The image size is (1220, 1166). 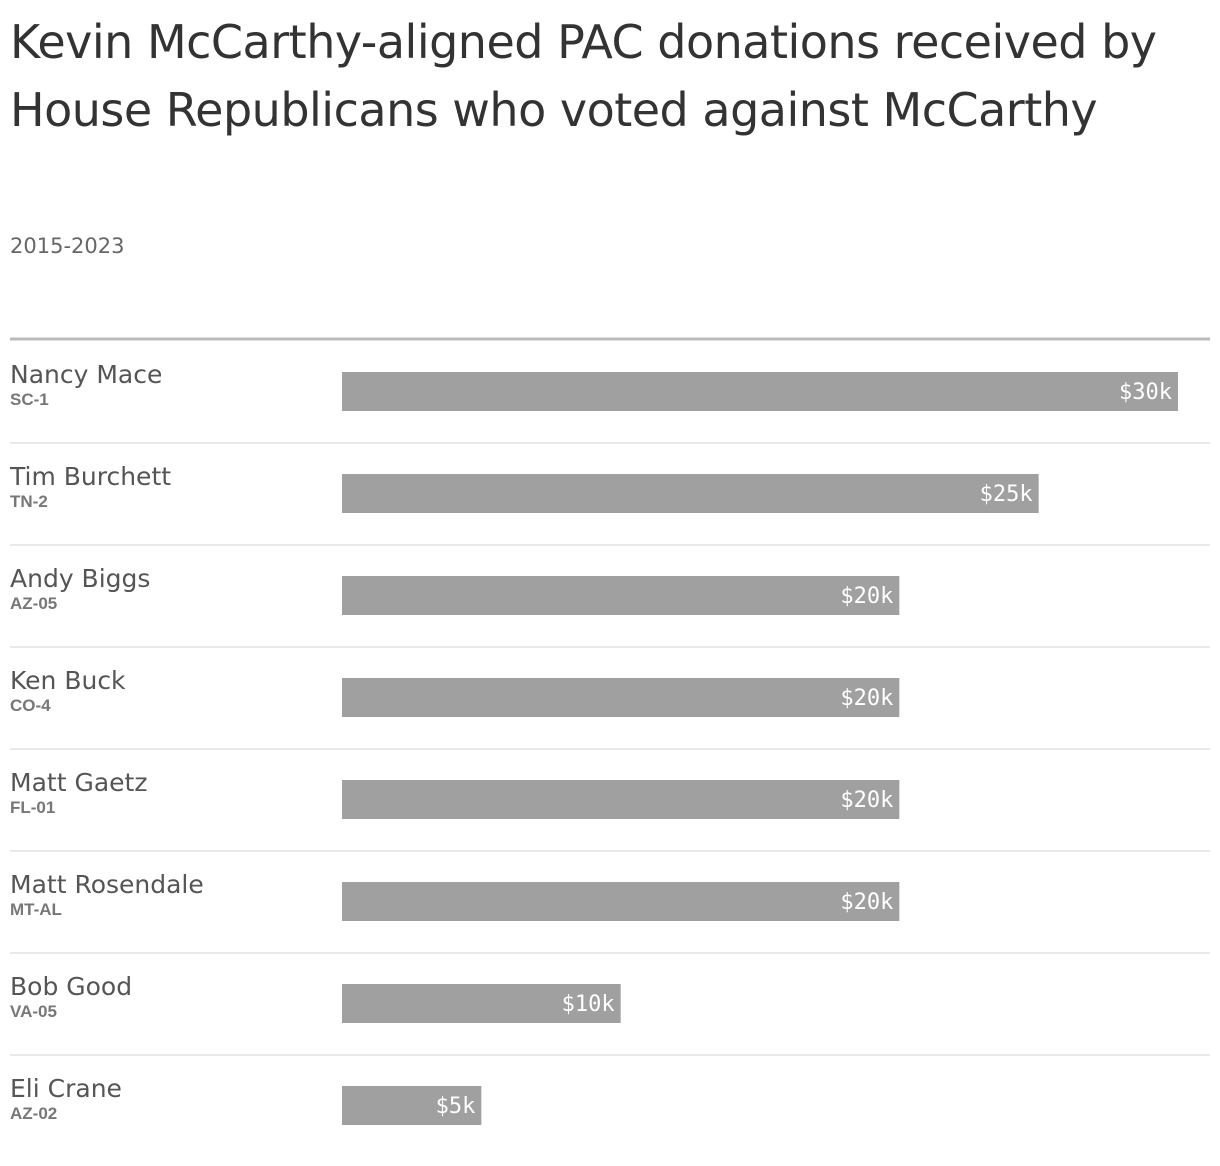 What do you see at coordinates (36, 909) in the screenshot?
I see `sublabel: MT-AL` at bounding box center [36, 909].